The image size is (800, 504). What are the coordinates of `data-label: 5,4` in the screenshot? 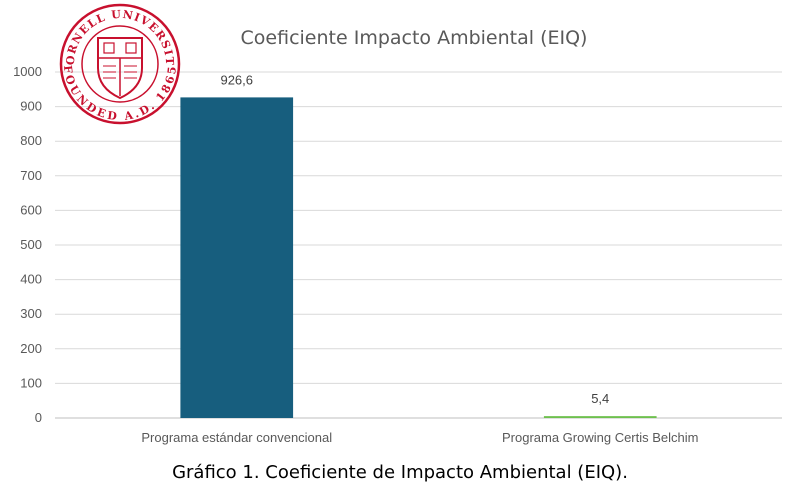 It's located at (600, 398).